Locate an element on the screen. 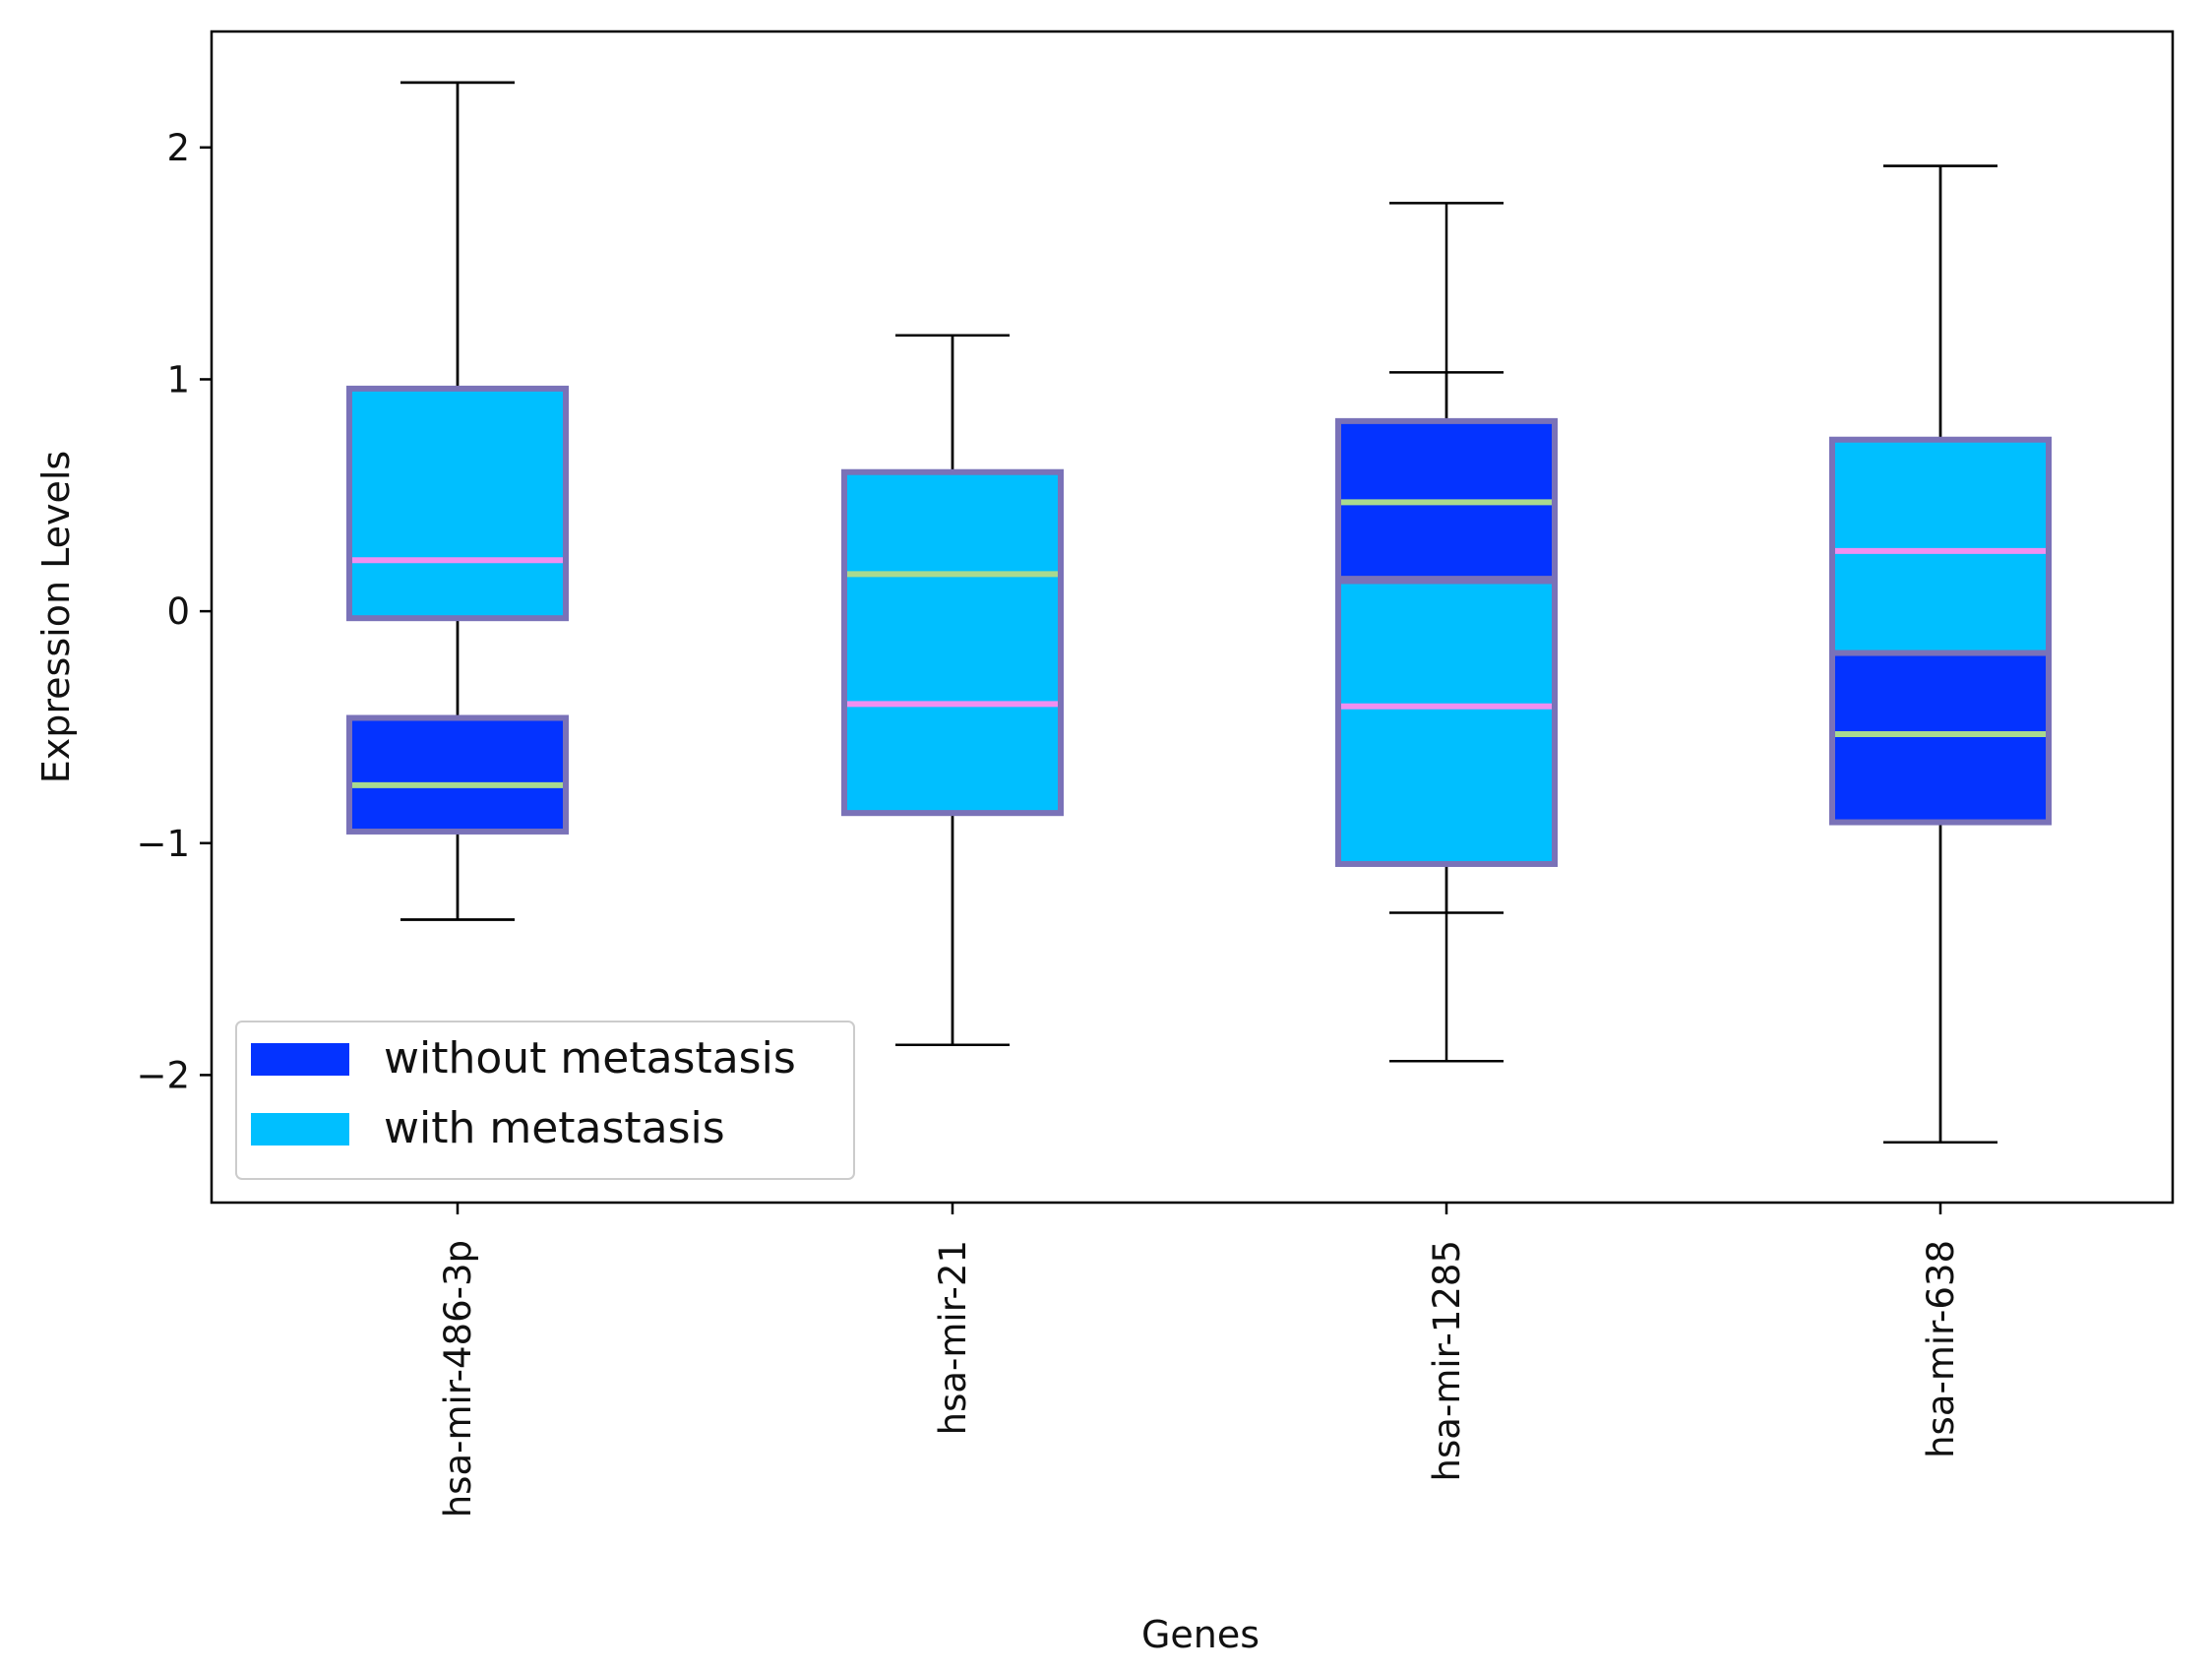 The height and width of the screenshot is (1672, 2212). legend-swatch-without-metastasis is located at coordinates (300, 1059).